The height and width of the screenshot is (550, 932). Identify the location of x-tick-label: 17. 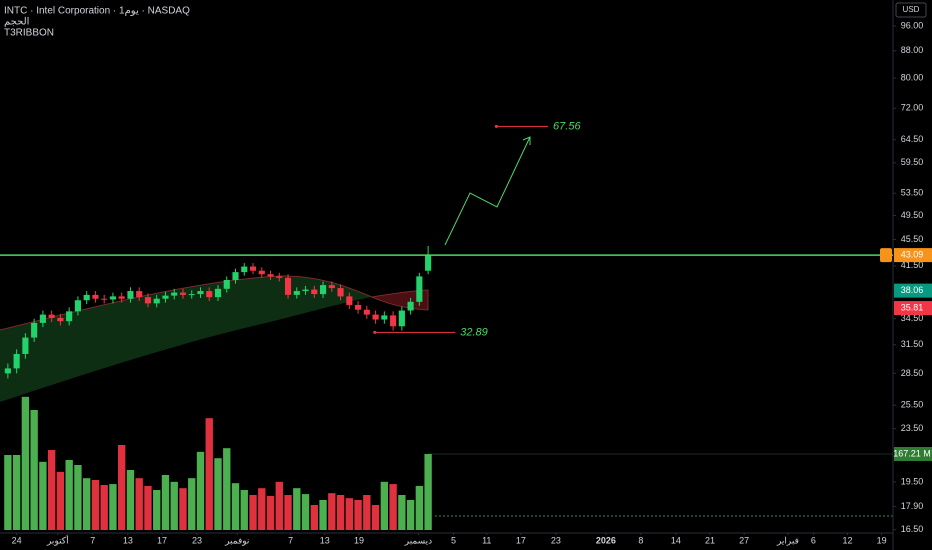
(162, 540).